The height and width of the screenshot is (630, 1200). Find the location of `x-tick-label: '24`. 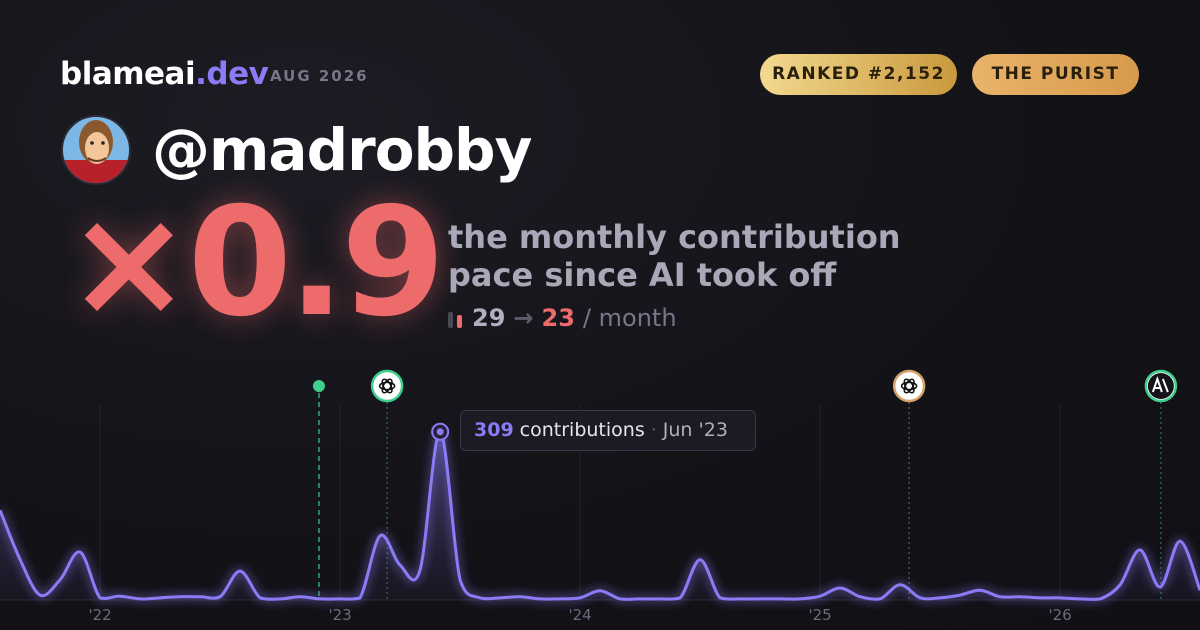

x-tick-label: '24 is located at coordinates (579, 615).